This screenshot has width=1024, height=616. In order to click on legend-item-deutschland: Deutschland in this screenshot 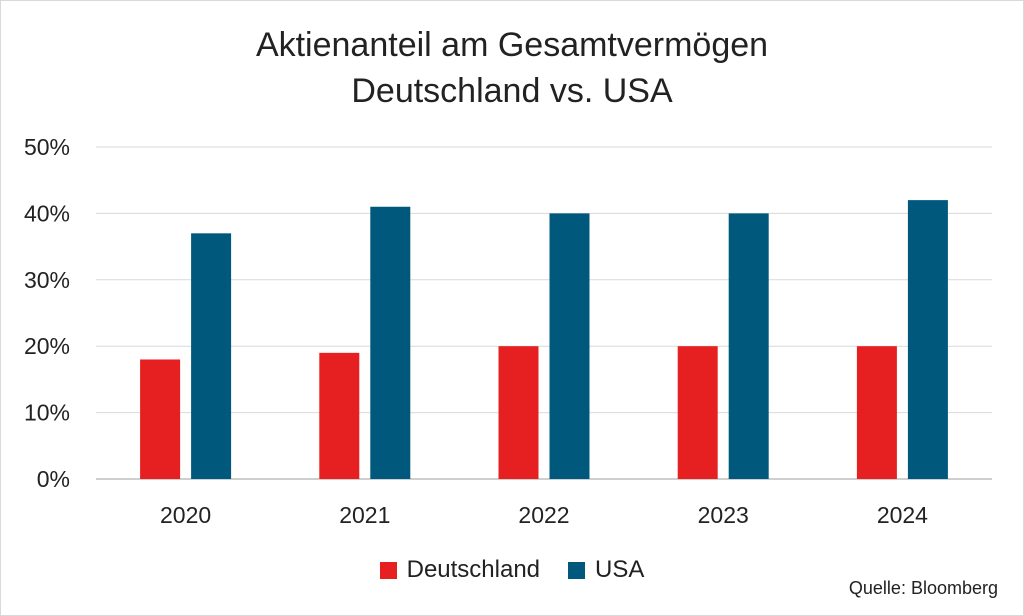, I will do `click(460, 570)`.